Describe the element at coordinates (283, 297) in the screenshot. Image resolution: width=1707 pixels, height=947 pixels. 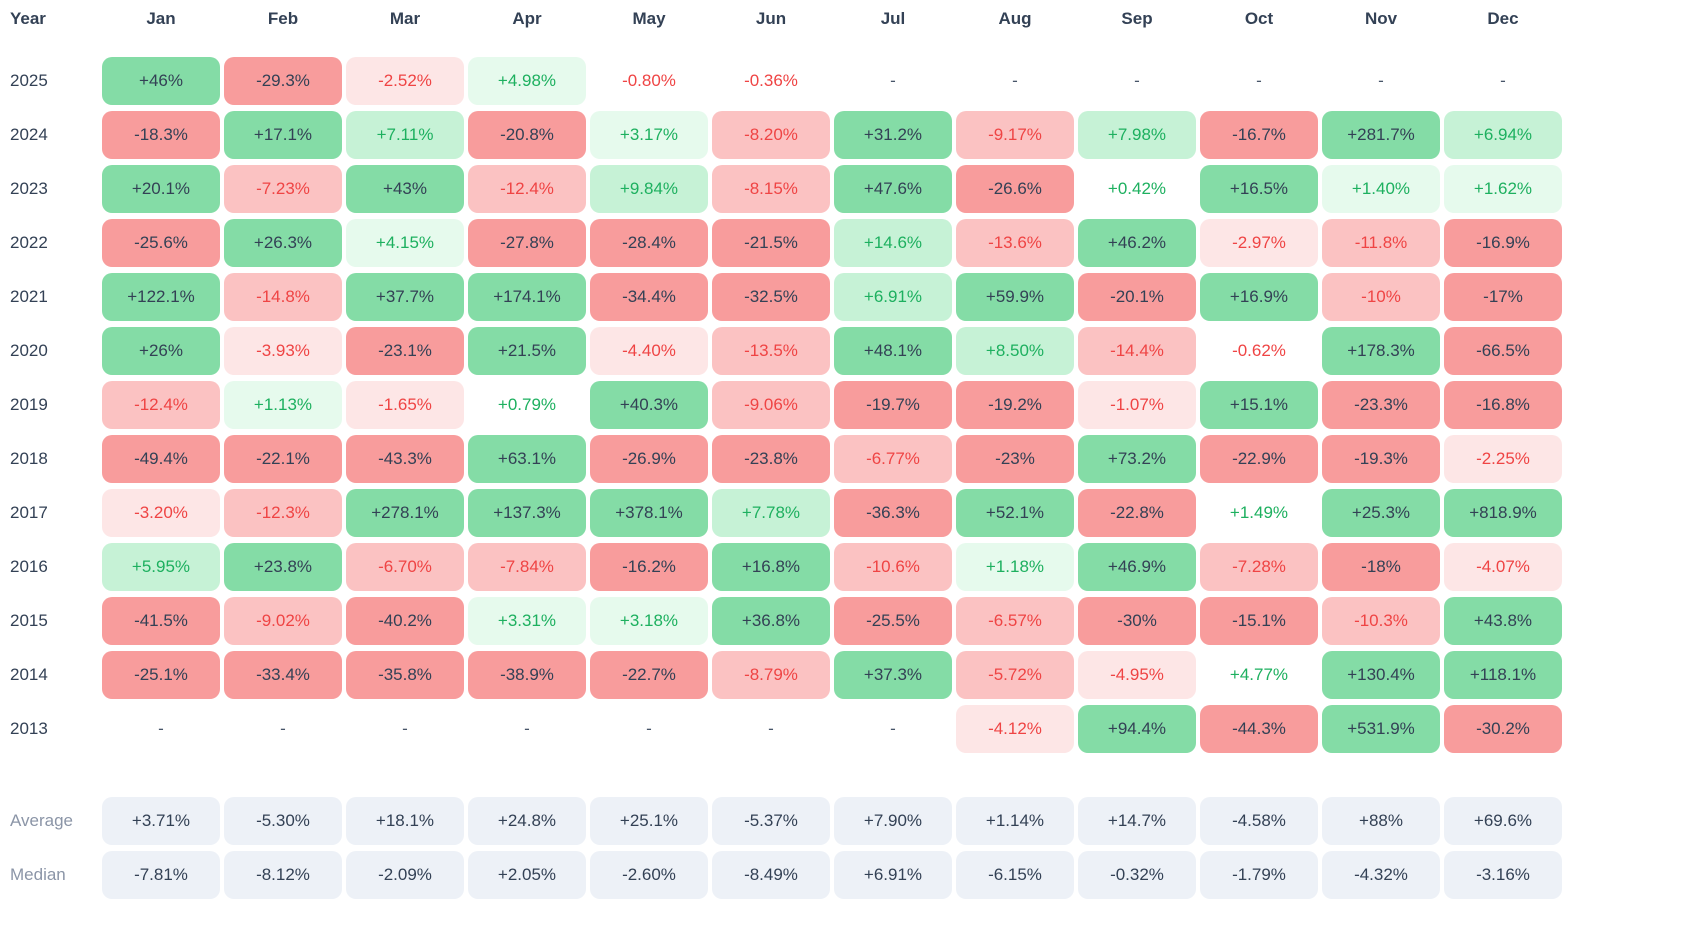
I see `return-cell: -14.8%` at that location.